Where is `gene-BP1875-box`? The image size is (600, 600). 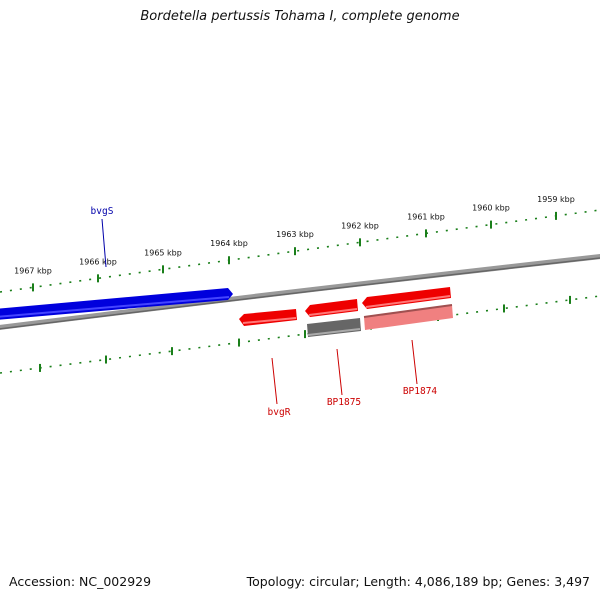
gene-BP1875-box is located at coordinates (334, 327).